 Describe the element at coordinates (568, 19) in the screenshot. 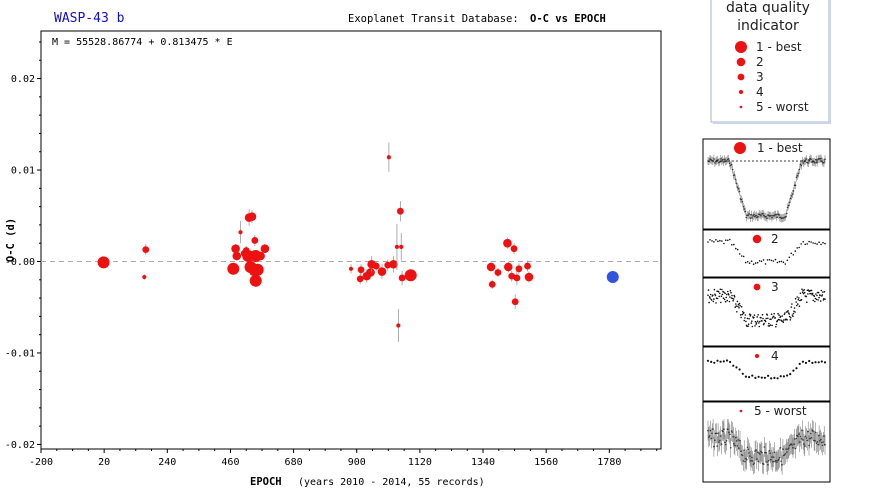

I see `plot-kind-label: O-C vs EPOCH` at that location.